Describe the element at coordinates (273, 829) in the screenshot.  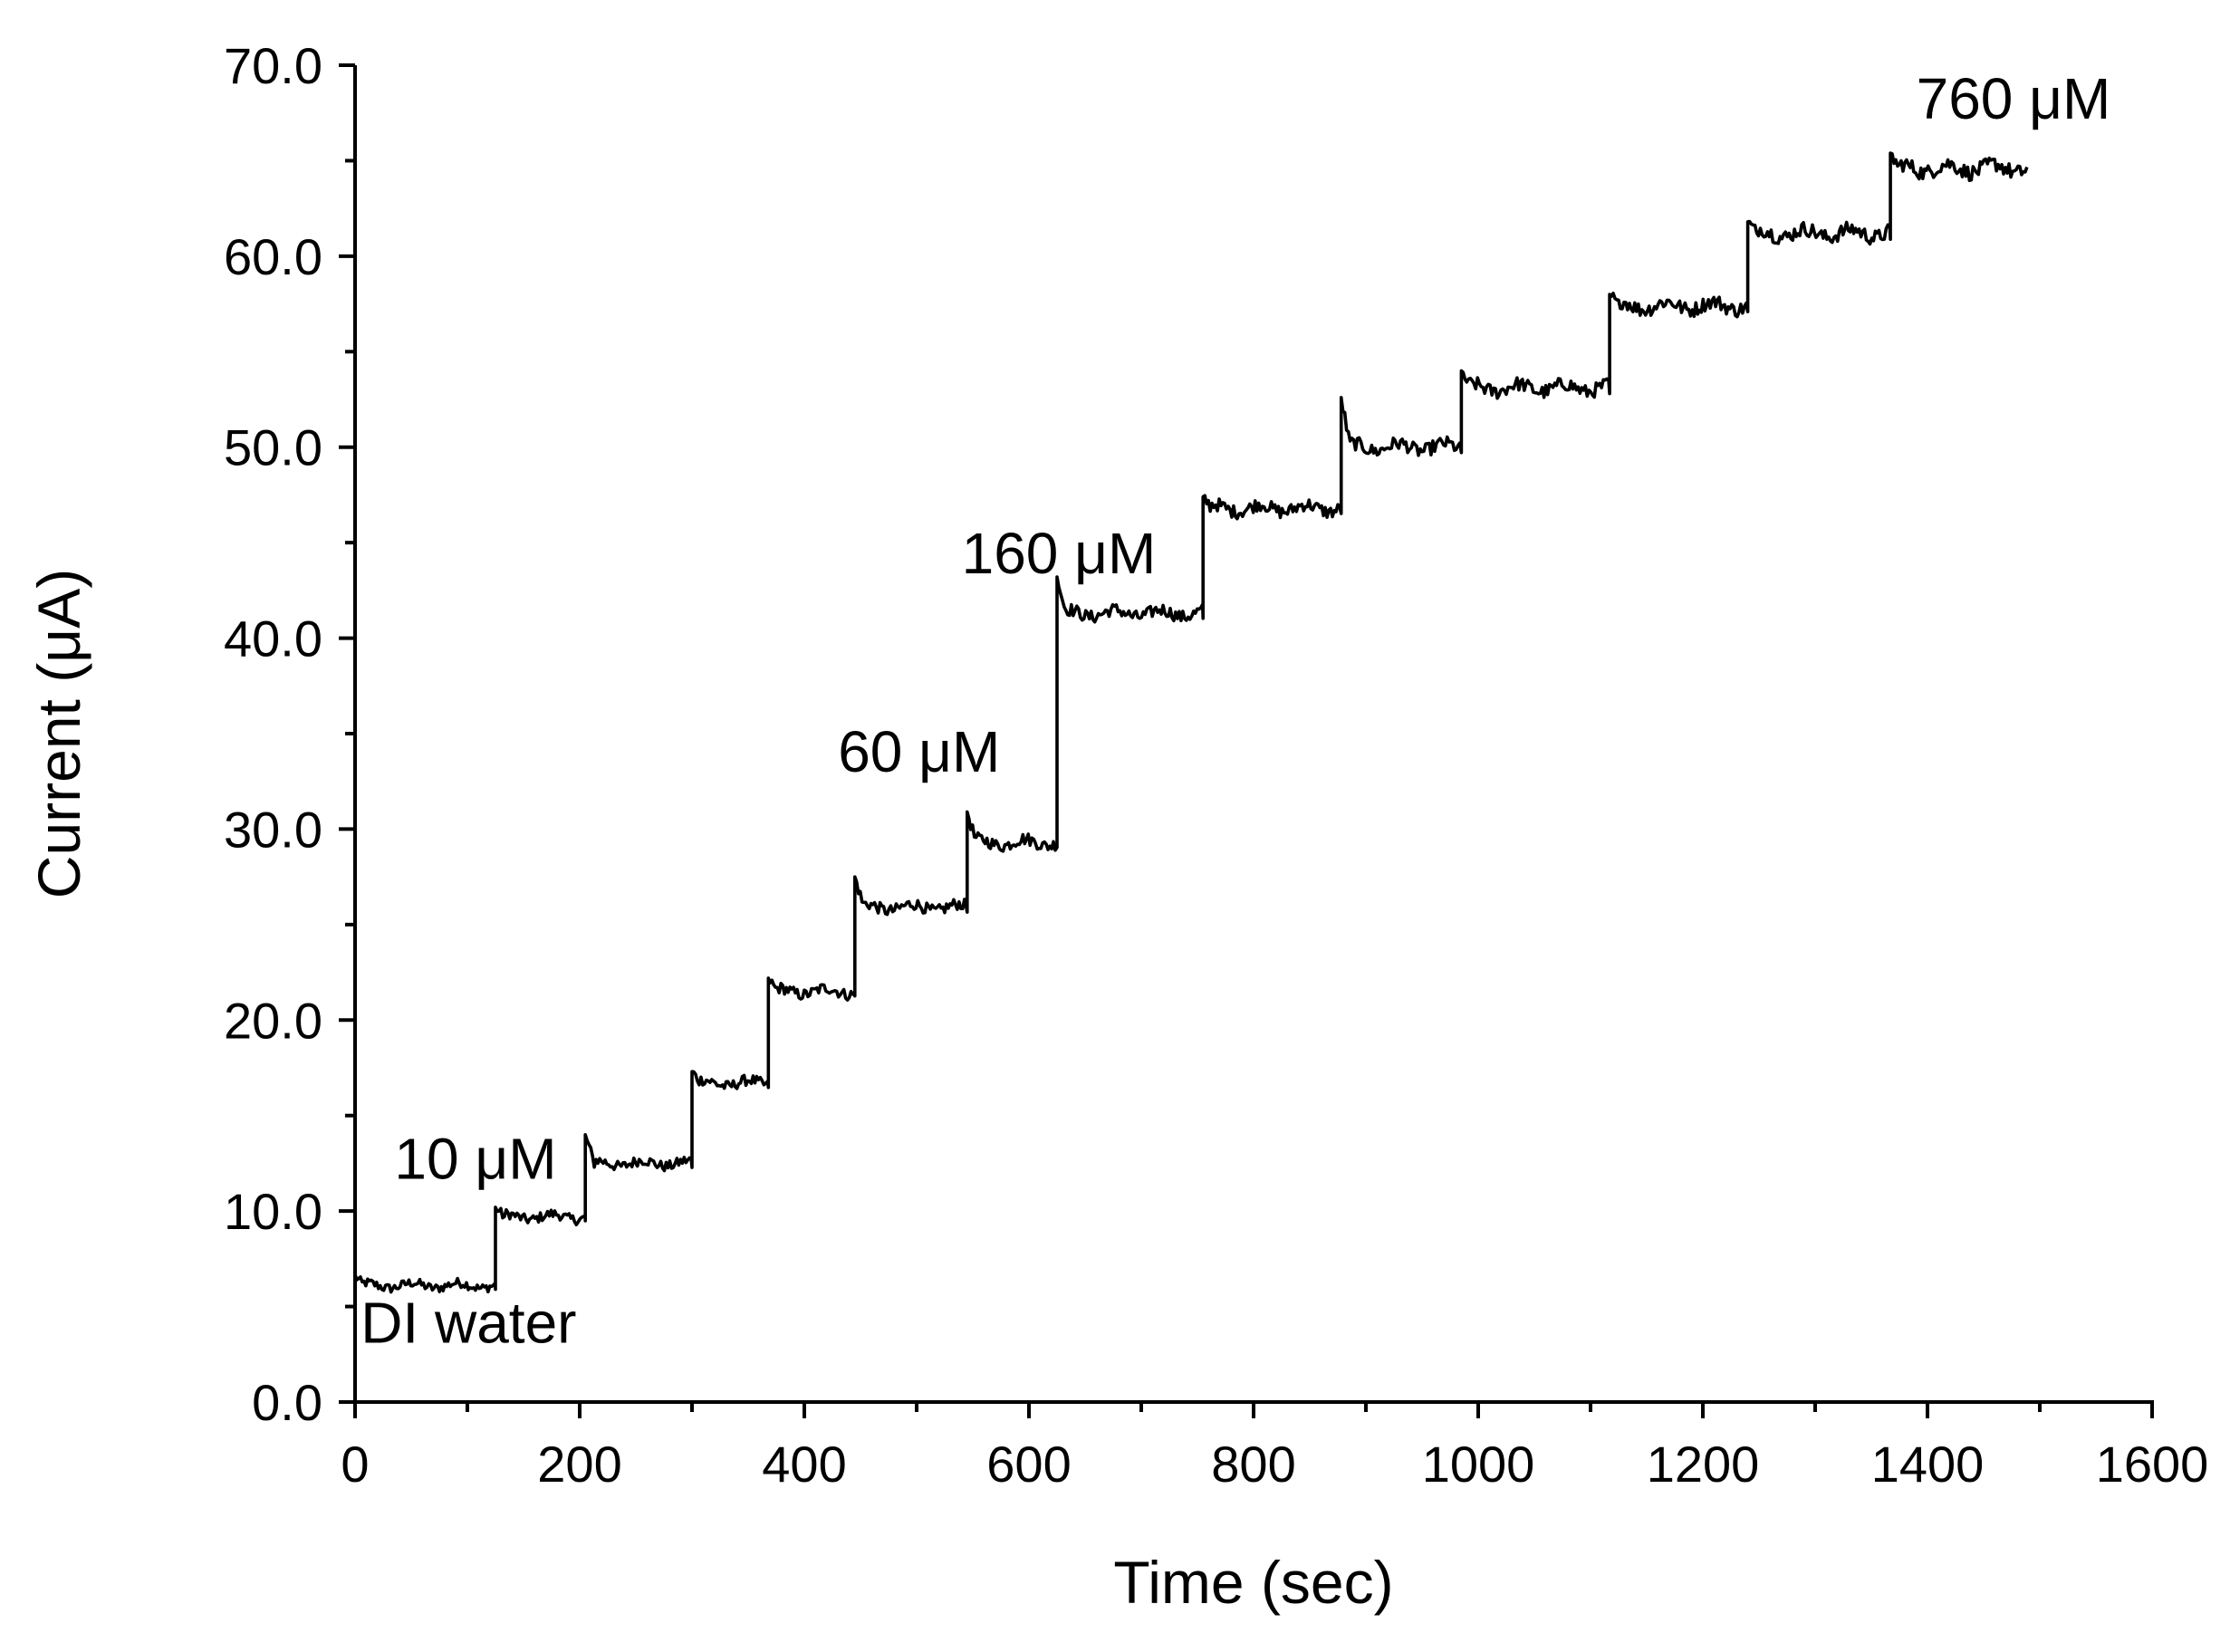
I see `y-tick-label: 30.0` at that location.